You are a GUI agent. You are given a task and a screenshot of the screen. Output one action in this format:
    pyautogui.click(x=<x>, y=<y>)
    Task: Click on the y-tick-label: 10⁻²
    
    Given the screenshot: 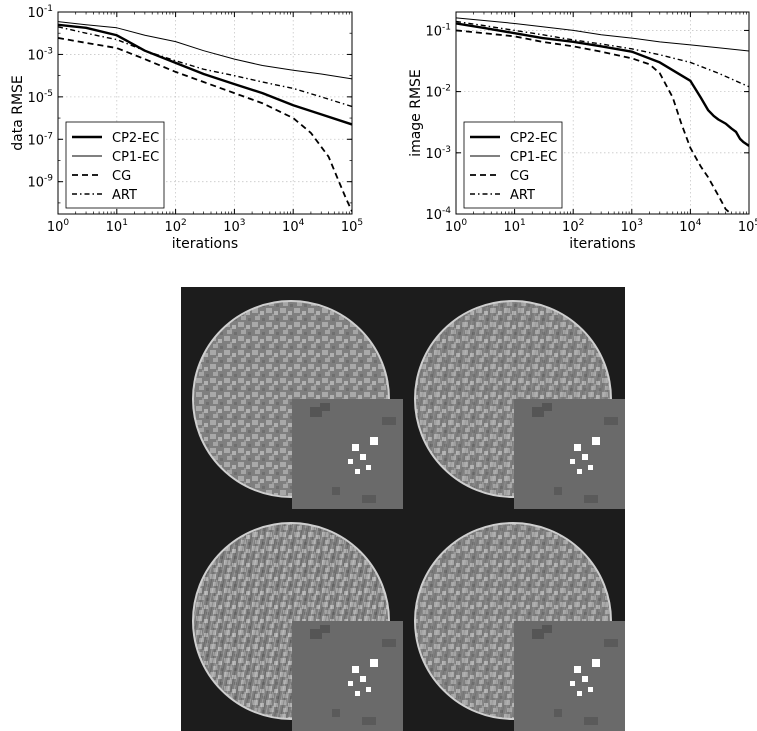 What is the action you would take?
    pyautogui.click(x=438, y=92)
    